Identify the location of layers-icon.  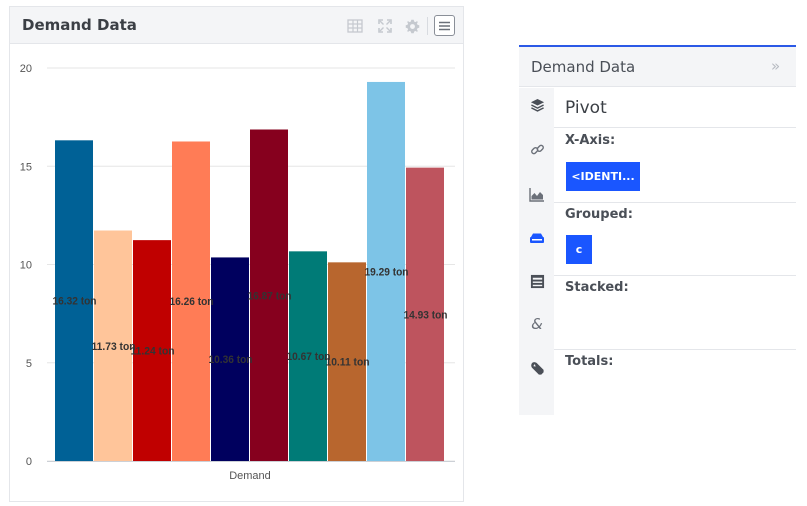
(537, 105).